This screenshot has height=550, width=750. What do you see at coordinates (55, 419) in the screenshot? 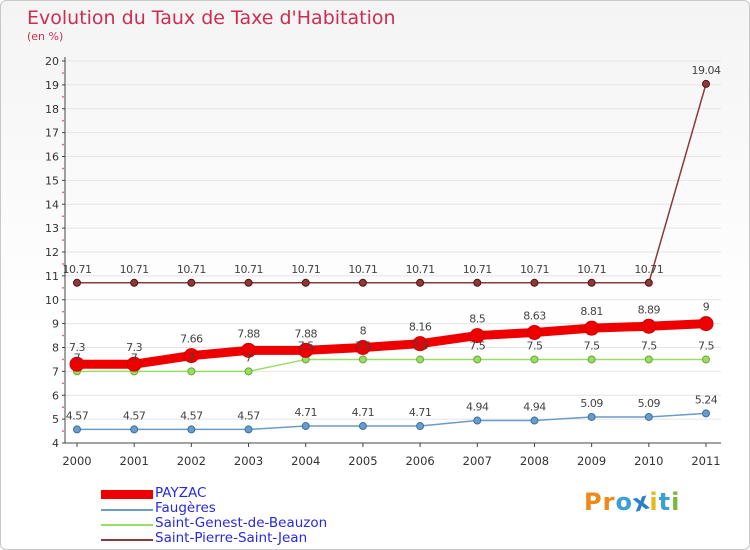
I see `y-tick-label: 5` at bounding box center [55, 419].